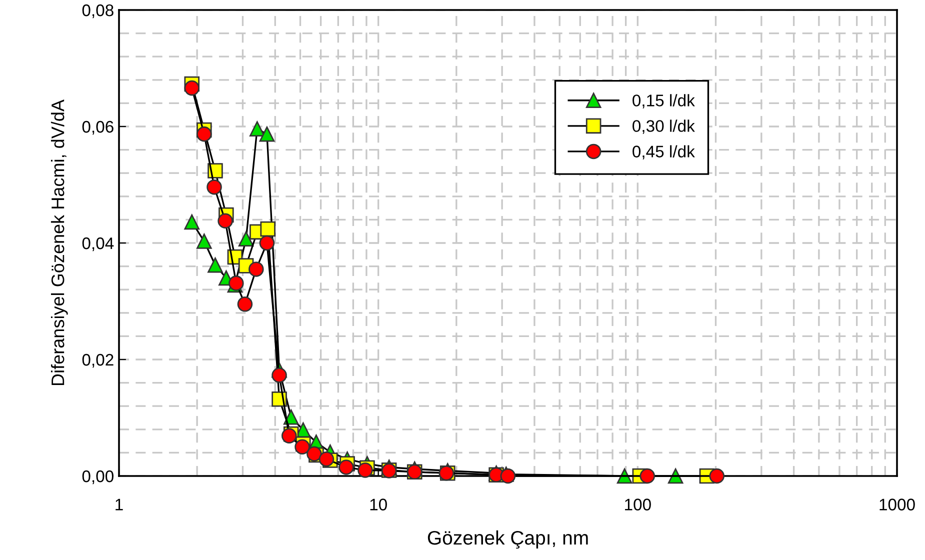 The image size is (925, 560). Describe the element at coordinates (897, 504) in the screenshot. I see `x-tick-label: 1000` at that location.